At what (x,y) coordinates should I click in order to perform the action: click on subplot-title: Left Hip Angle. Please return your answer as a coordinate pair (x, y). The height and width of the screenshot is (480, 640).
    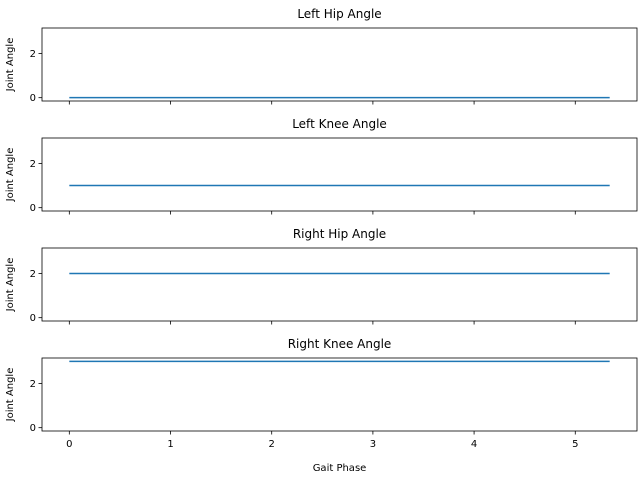
    Looking at the image, I should click on (339, 14).